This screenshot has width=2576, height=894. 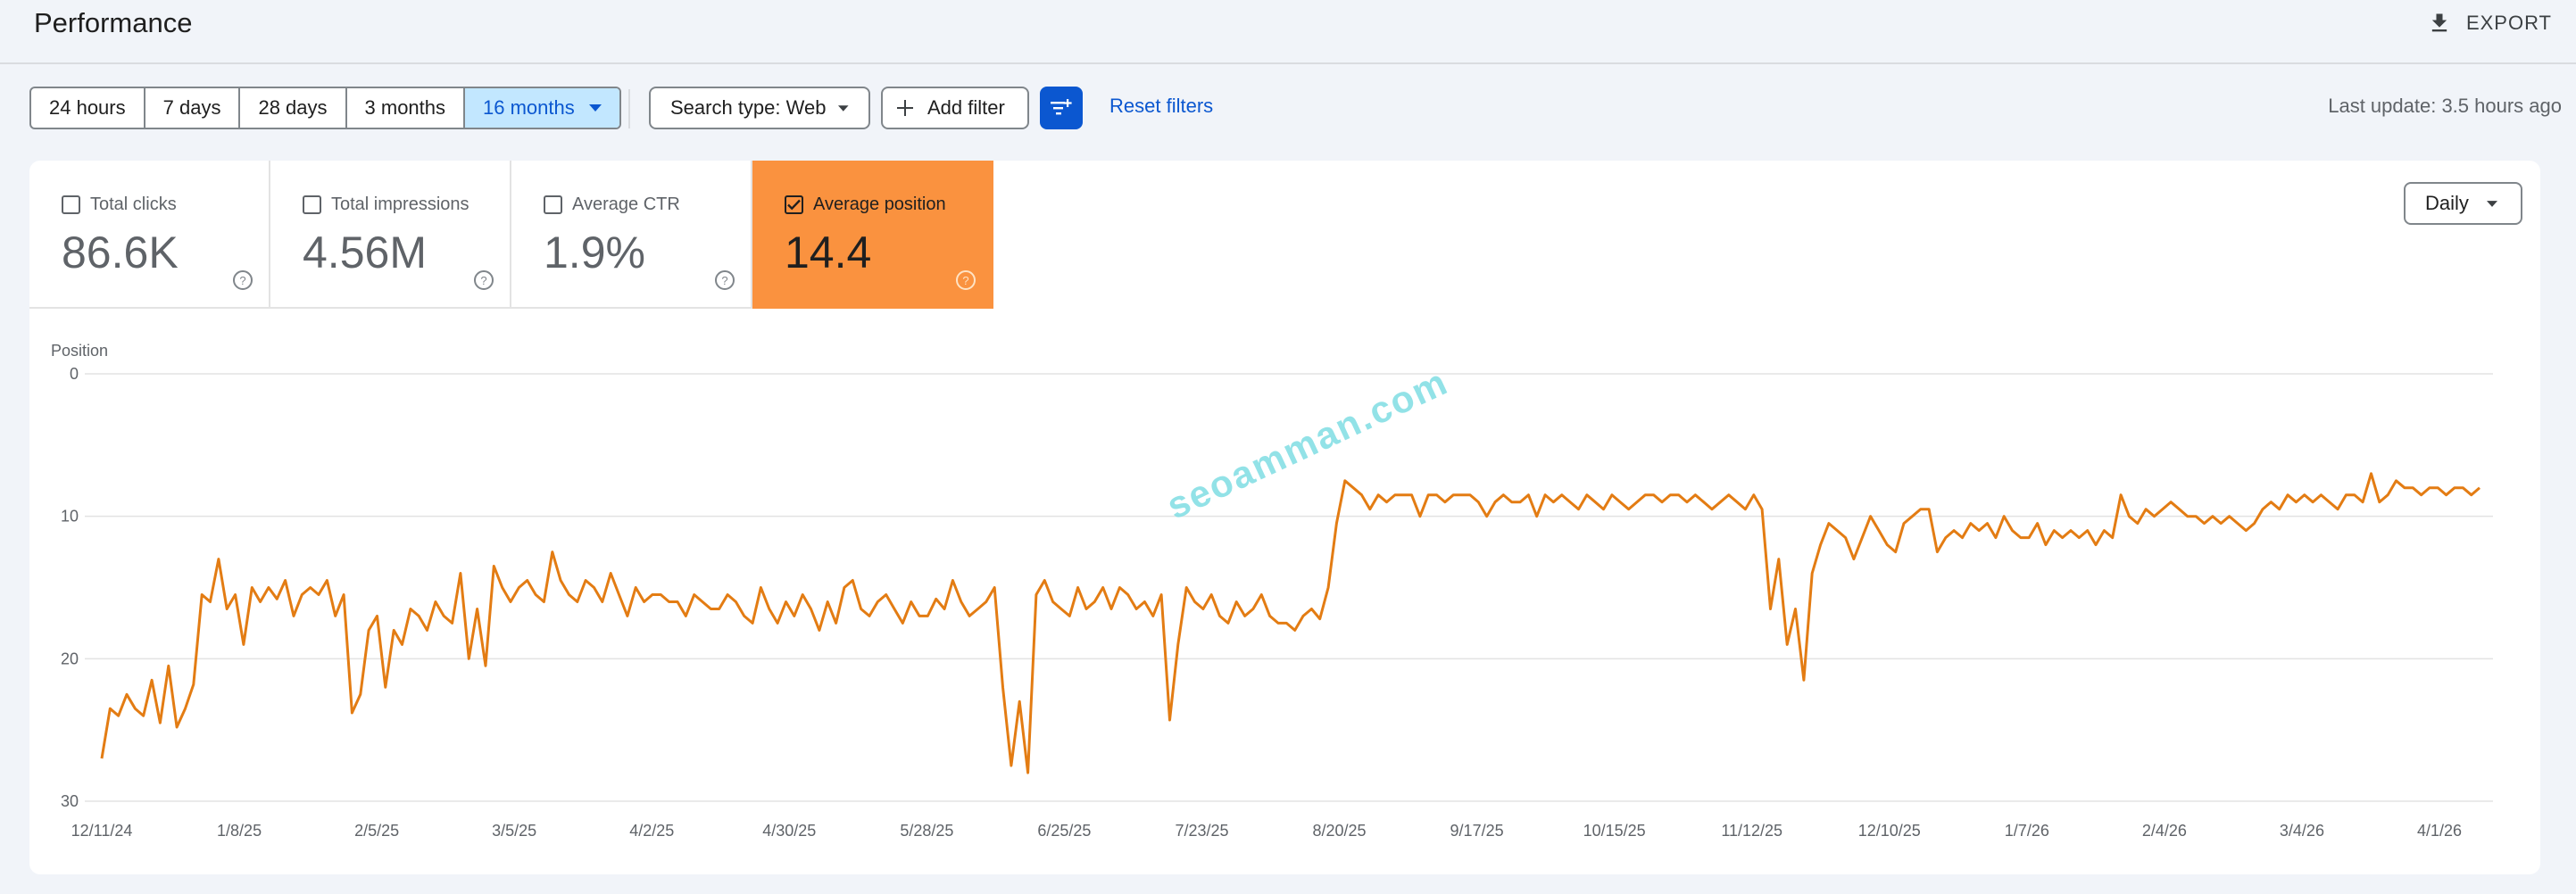 I want to click on export-label: EXPORT, so click(x=2509, y=23).